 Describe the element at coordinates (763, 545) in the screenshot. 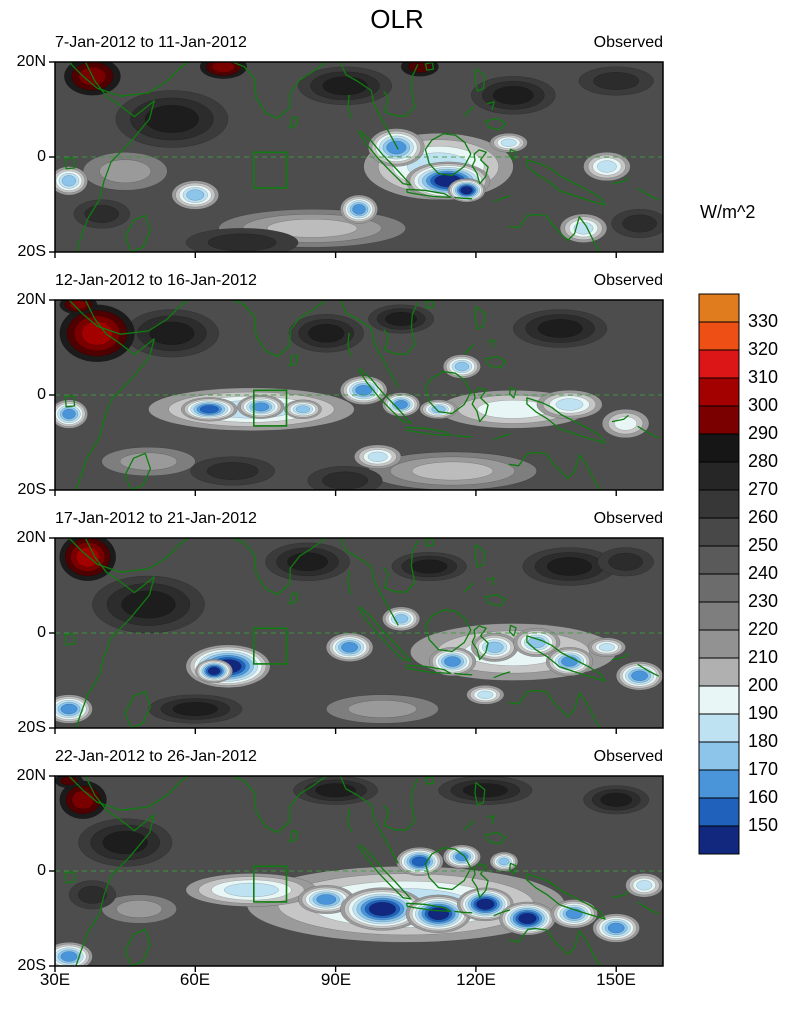

I see `colorbar-label: 250` at that location.